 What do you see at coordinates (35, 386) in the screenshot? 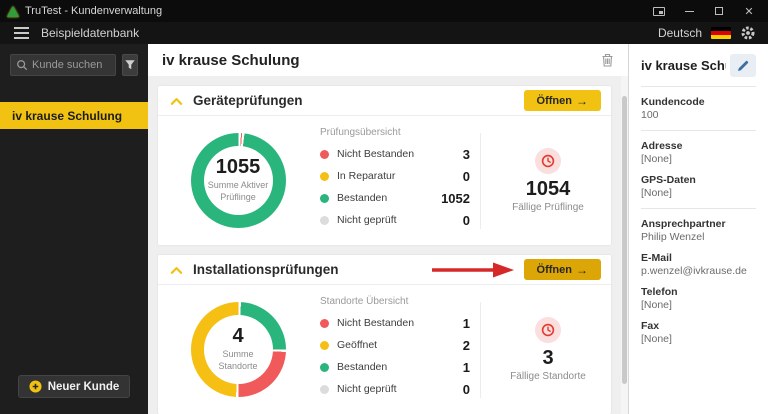
I see `plus-circle-icon` at bounding box center [35, 386].